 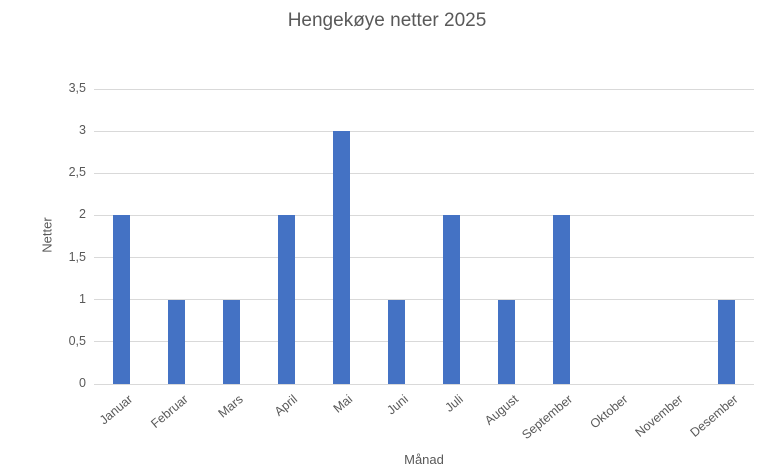 What do you see at coordinates (77, 172) in the screenshot?
I see `y-tick-label-2,5: 2,5` at bounding box center [77, 172].